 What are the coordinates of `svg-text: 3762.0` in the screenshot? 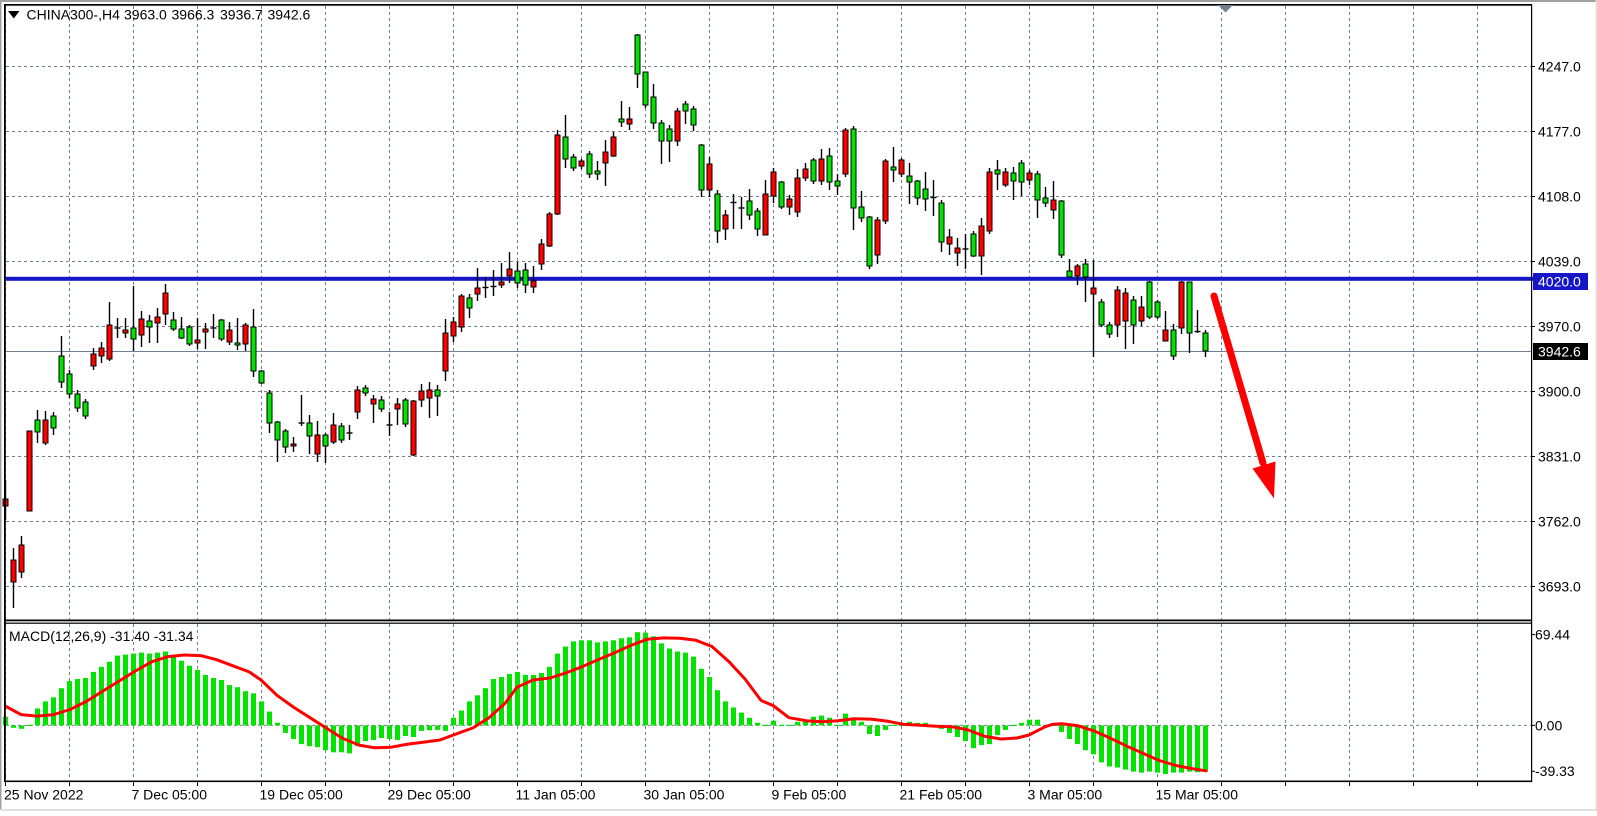 It's located at (1559, 522).